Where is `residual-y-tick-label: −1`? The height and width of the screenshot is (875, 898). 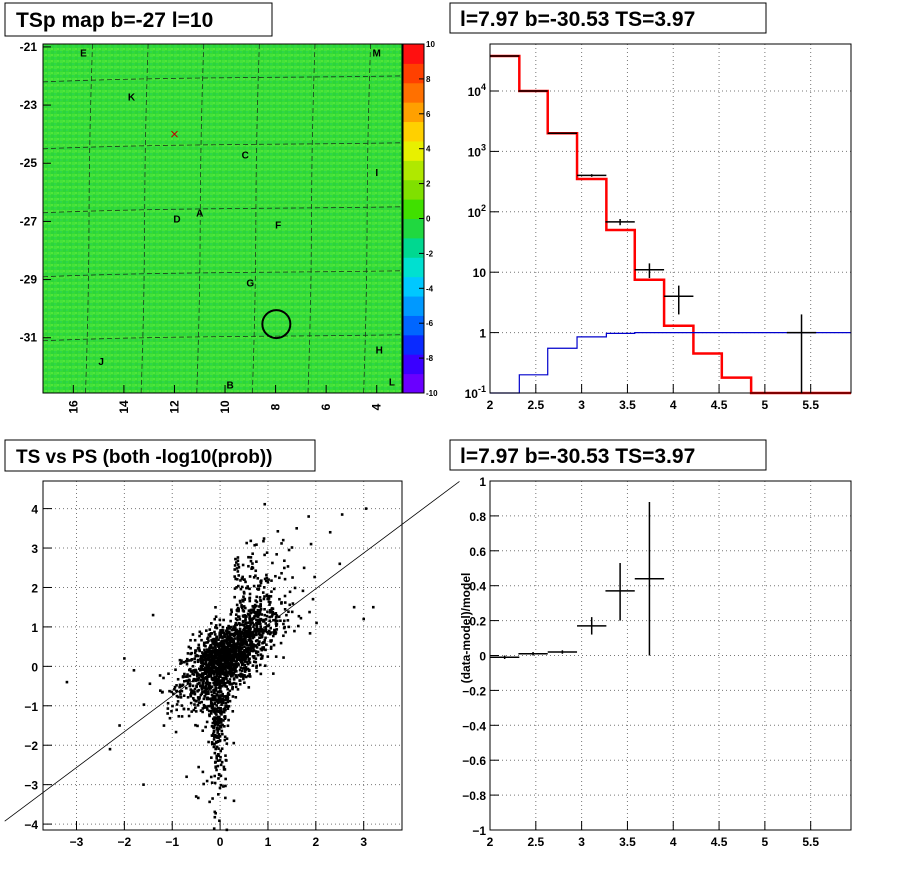 residual-y-tick-label: −1 is located at coordinates (479, 831).